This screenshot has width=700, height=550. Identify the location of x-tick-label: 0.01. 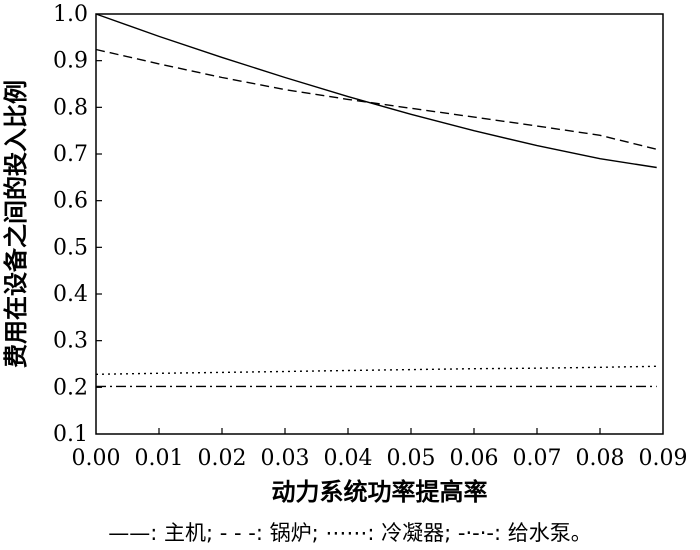
(159, 458).